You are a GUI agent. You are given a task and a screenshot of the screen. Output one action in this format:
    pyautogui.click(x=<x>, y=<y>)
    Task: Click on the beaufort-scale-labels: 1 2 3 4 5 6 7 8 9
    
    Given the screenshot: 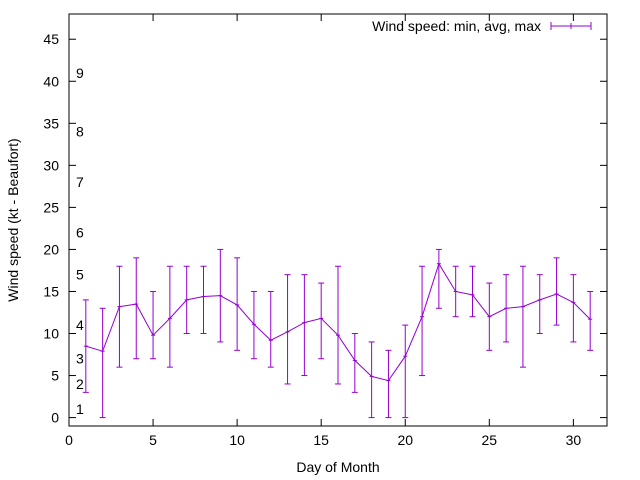 What is the action you would take?
    pyautogui.click(x=80, y=241)
    